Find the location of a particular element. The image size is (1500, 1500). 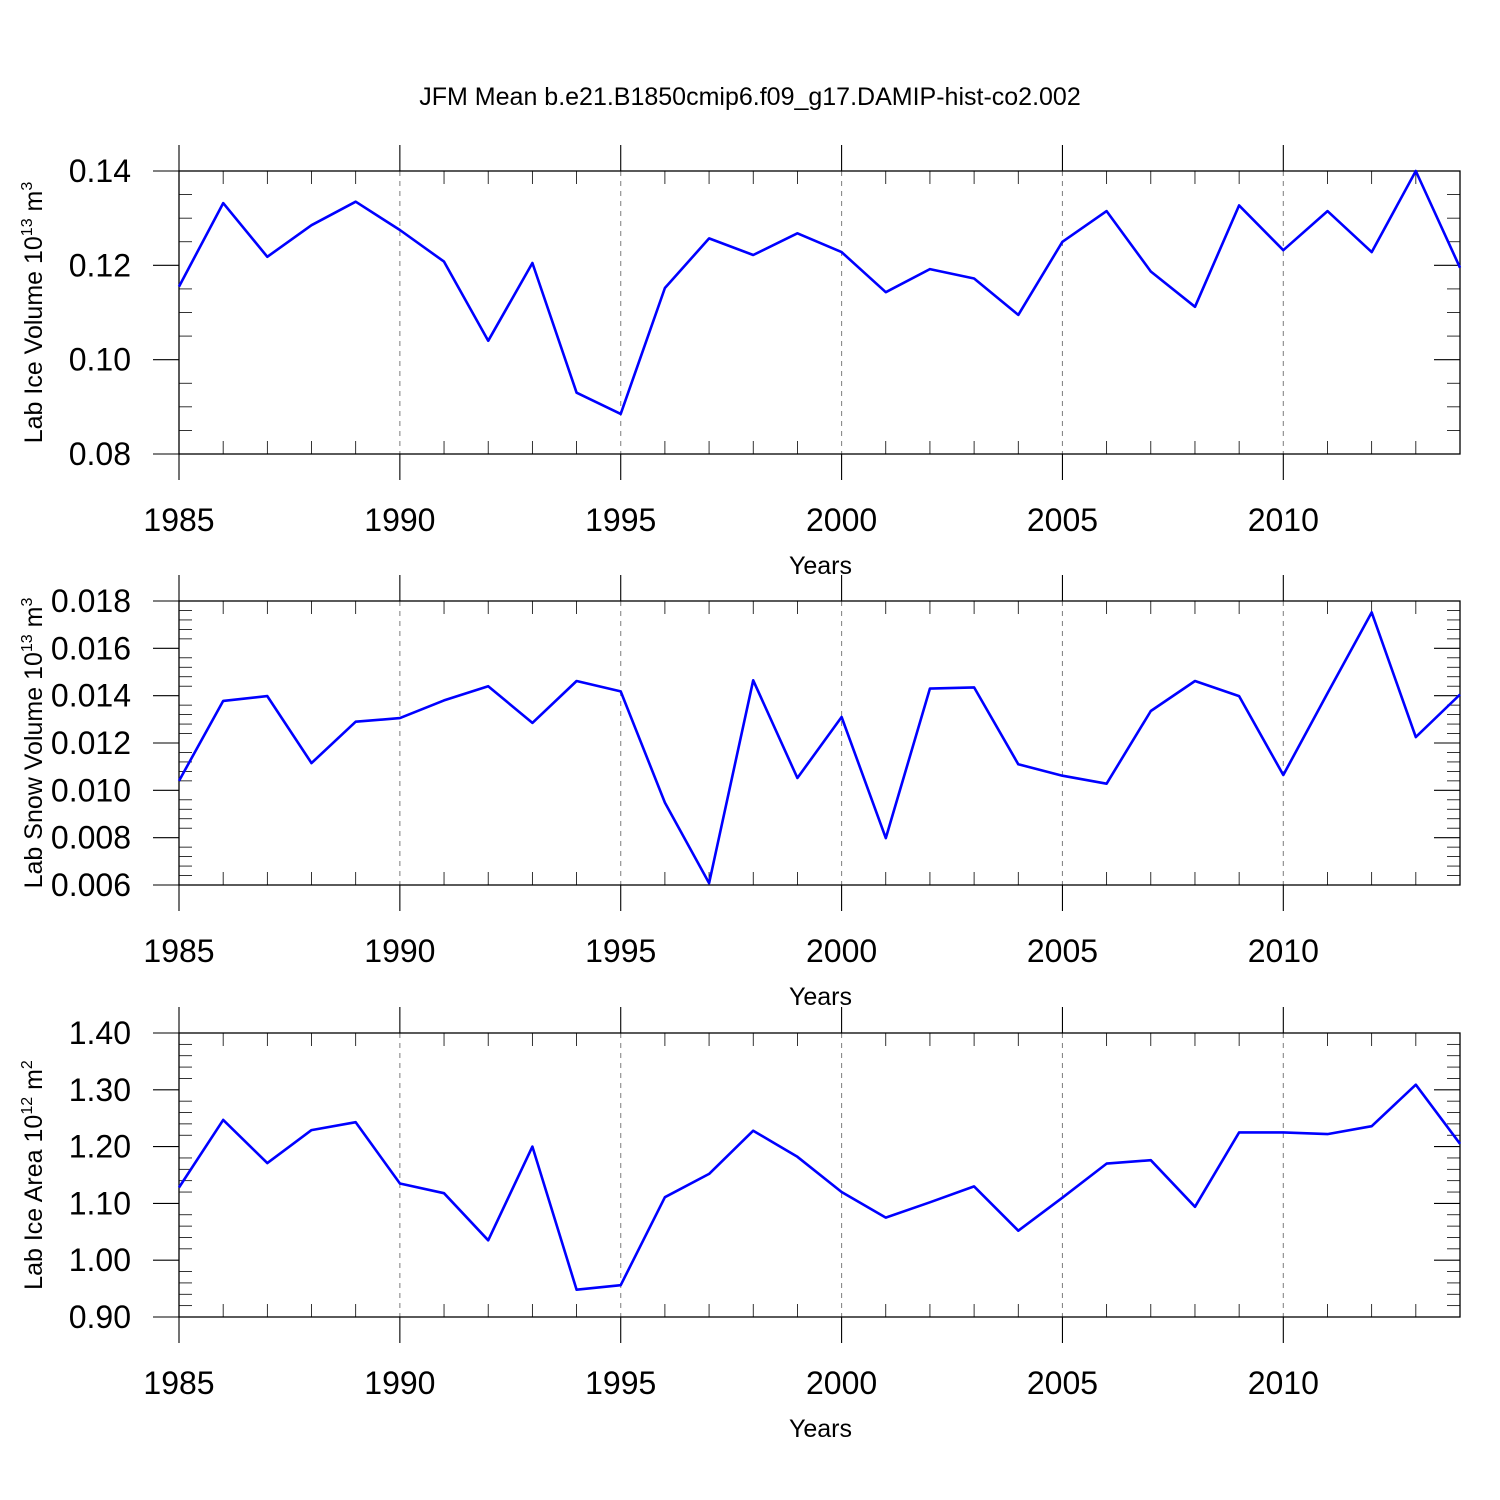

y-tick-label: 1.30 is located at coordinates (100, 1090).